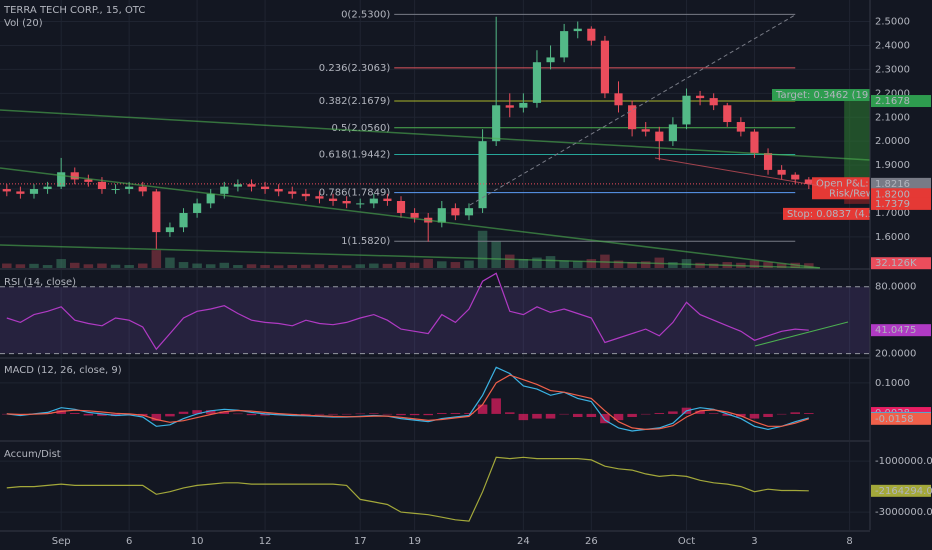  I want to click on series-line, so click(407, 489).